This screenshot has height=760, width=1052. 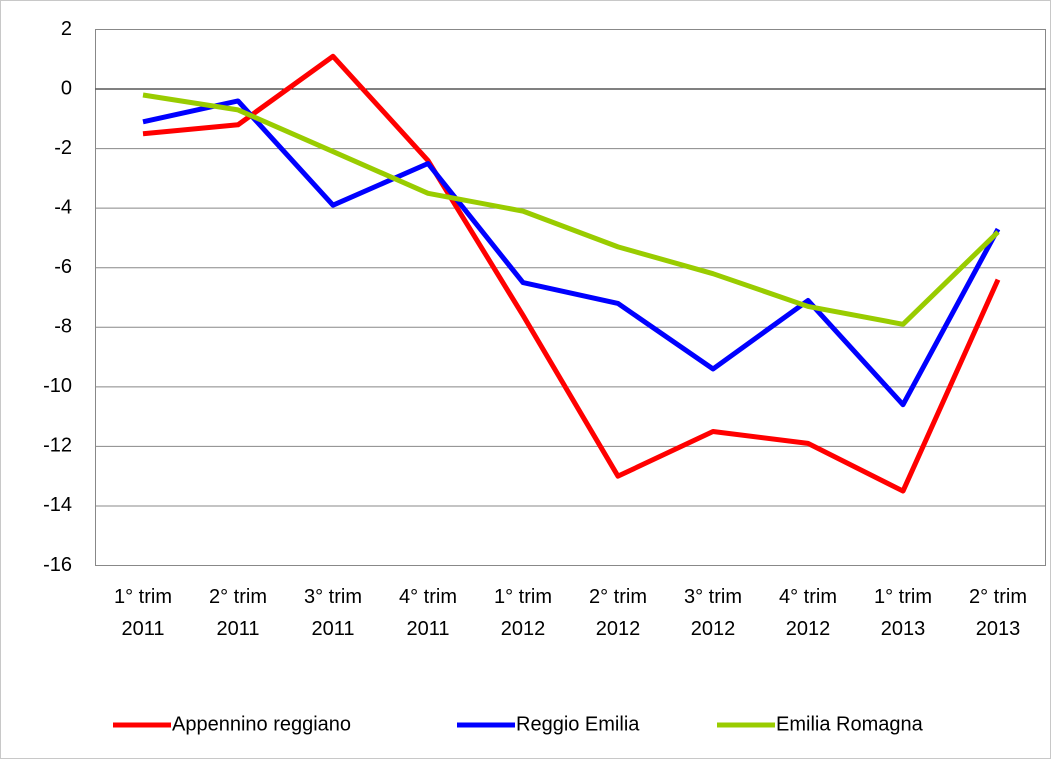 What do you see at coordinates (57, 386) in the screenshot?
I see `y-tick-label: -10` at bounding box center [57, 386].